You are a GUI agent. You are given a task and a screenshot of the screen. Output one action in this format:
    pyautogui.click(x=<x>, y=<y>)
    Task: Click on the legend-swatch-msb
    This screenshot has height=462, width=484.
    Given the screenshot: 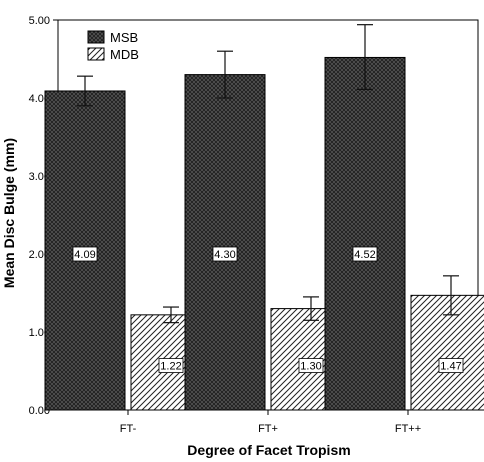 What is the action you would take?
    pyautogui.click(x=96, y=37)
    